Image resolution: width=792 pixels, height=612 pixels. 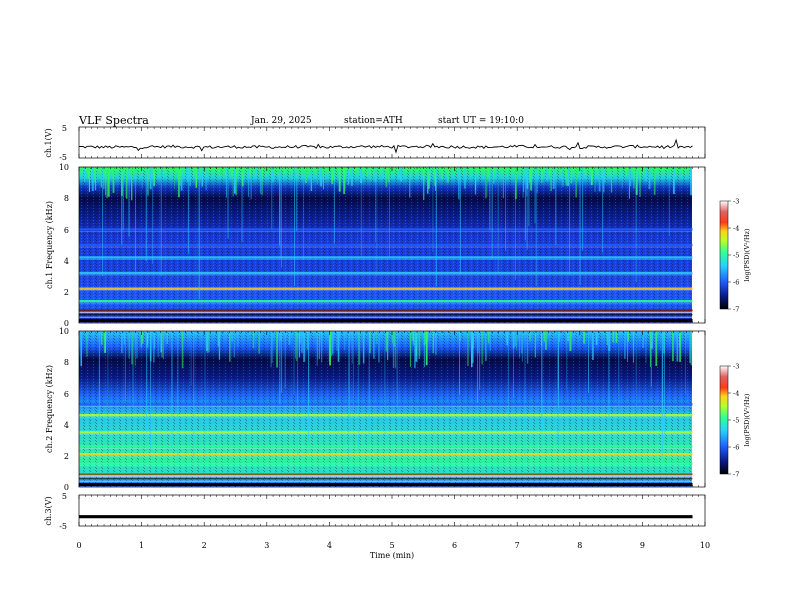 I want to click on ch2-ytick-0: 0, so click(x=66, y=487).